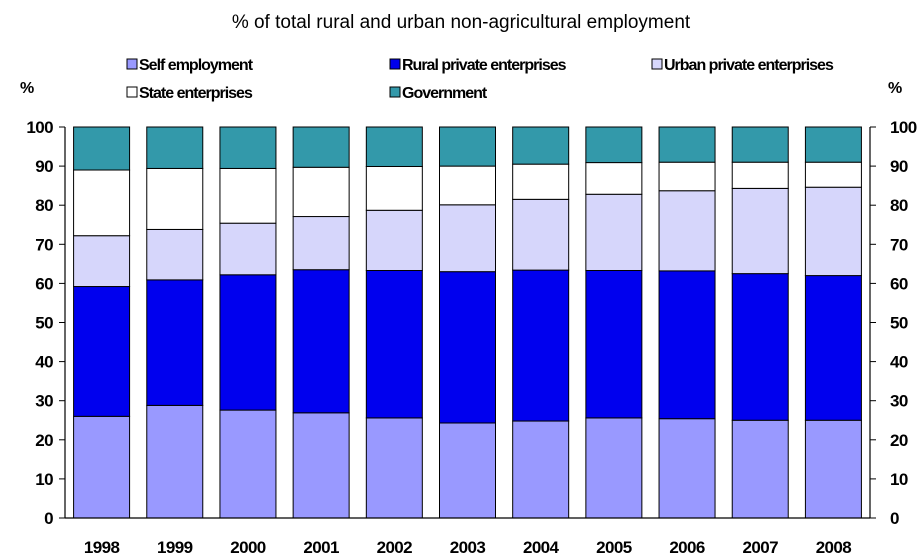 This screenshot has height=559, width=922. I want to click on y-axis-label-right: %, so click(895, 88).